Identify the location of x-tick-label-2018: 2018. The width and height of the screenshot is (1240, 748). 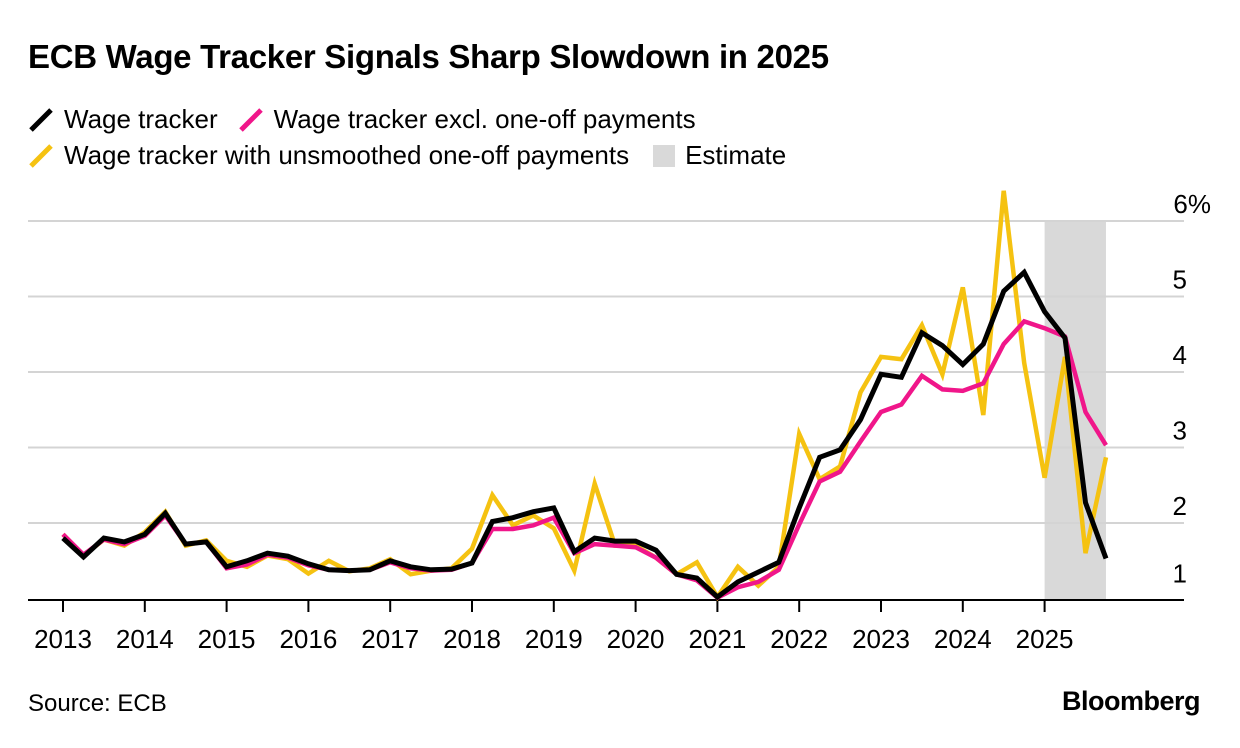
(472, 639).